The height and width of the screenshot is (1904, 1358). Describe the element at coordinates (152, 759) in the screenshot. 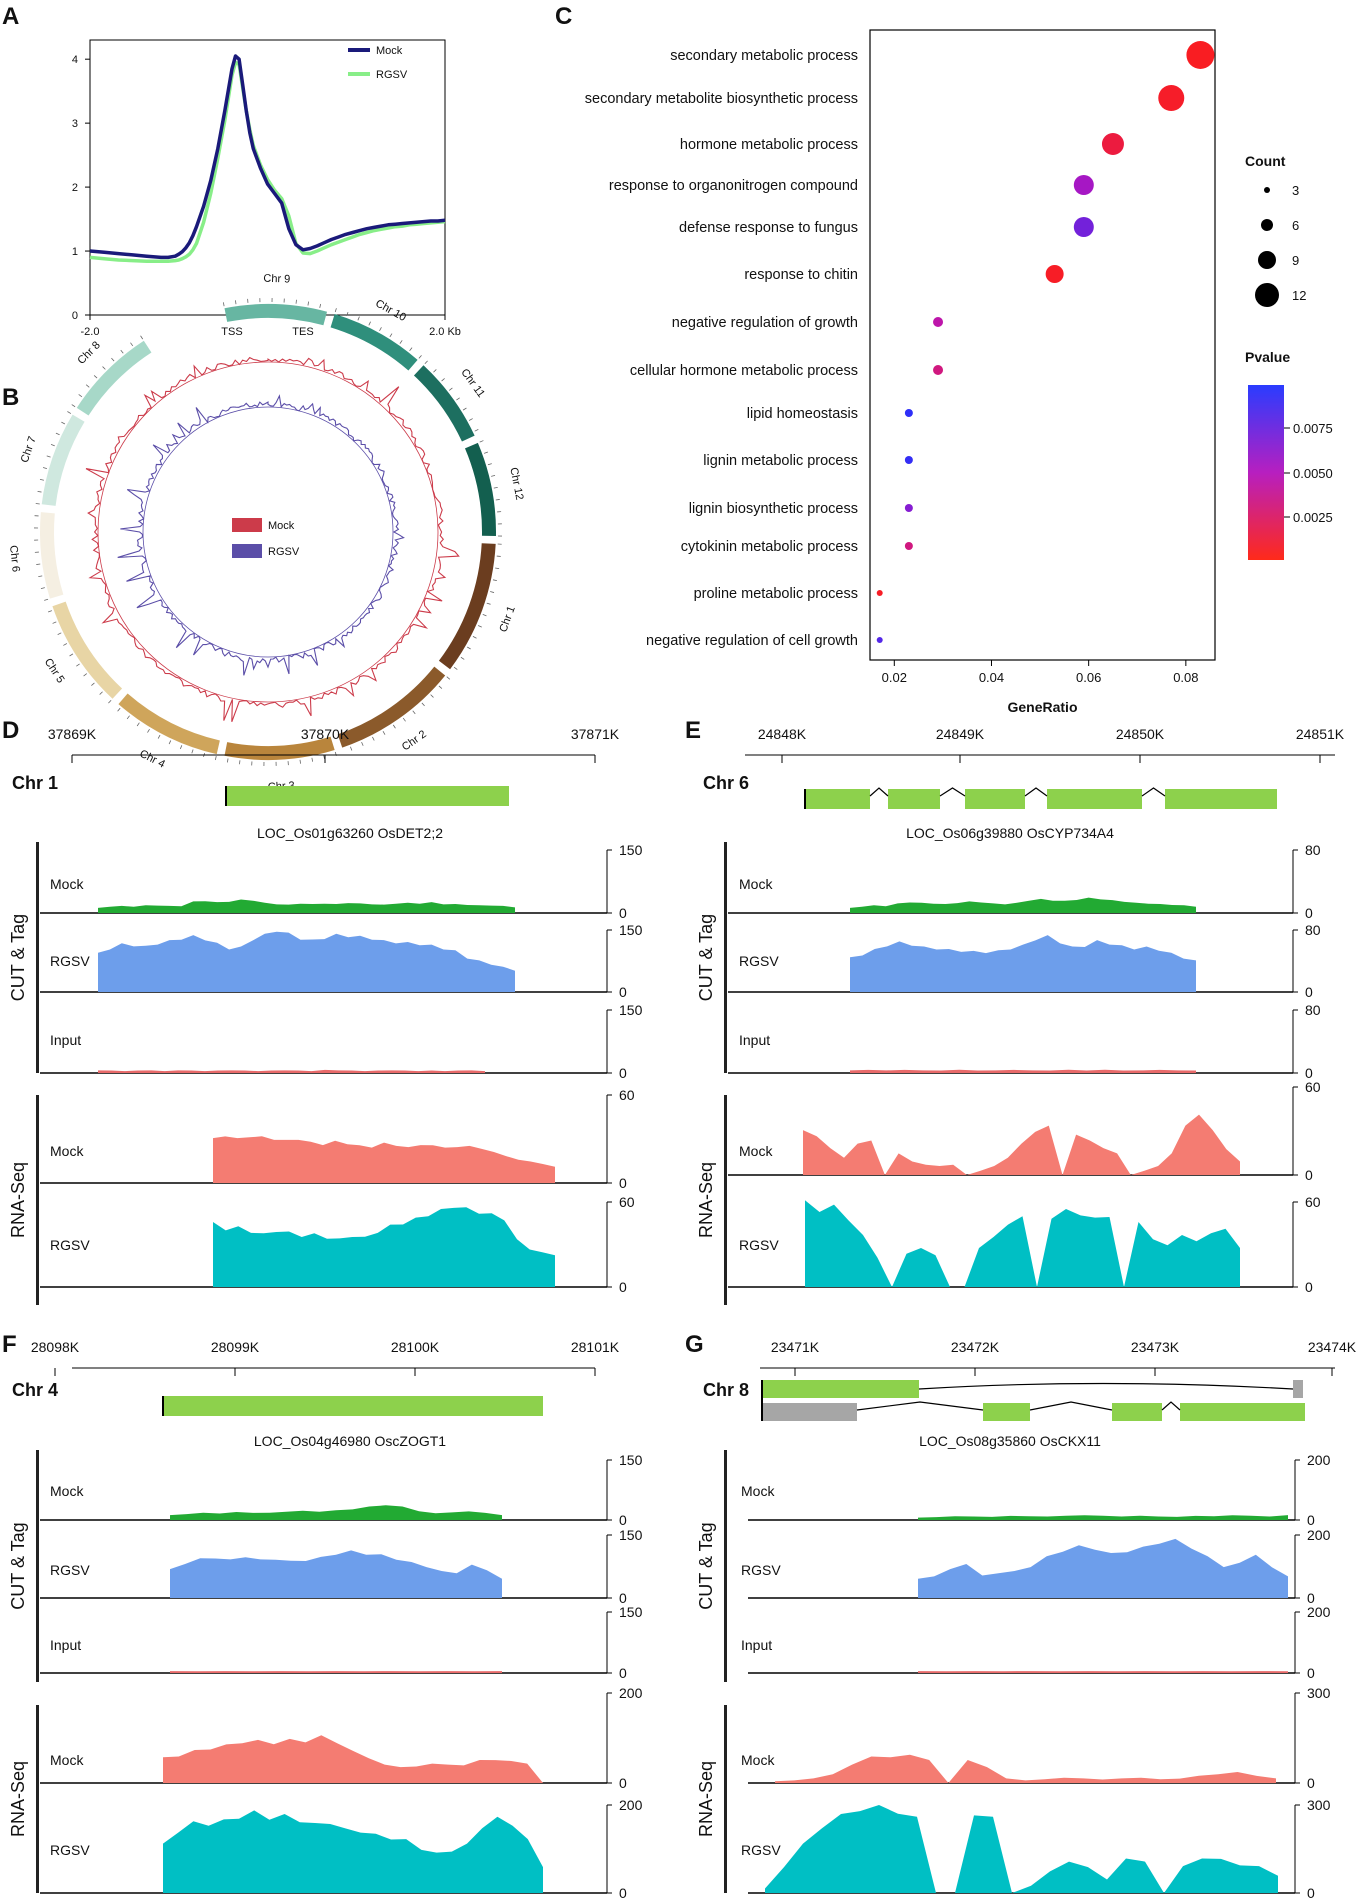

I see `chromosome-label: Chr 4` at that location.